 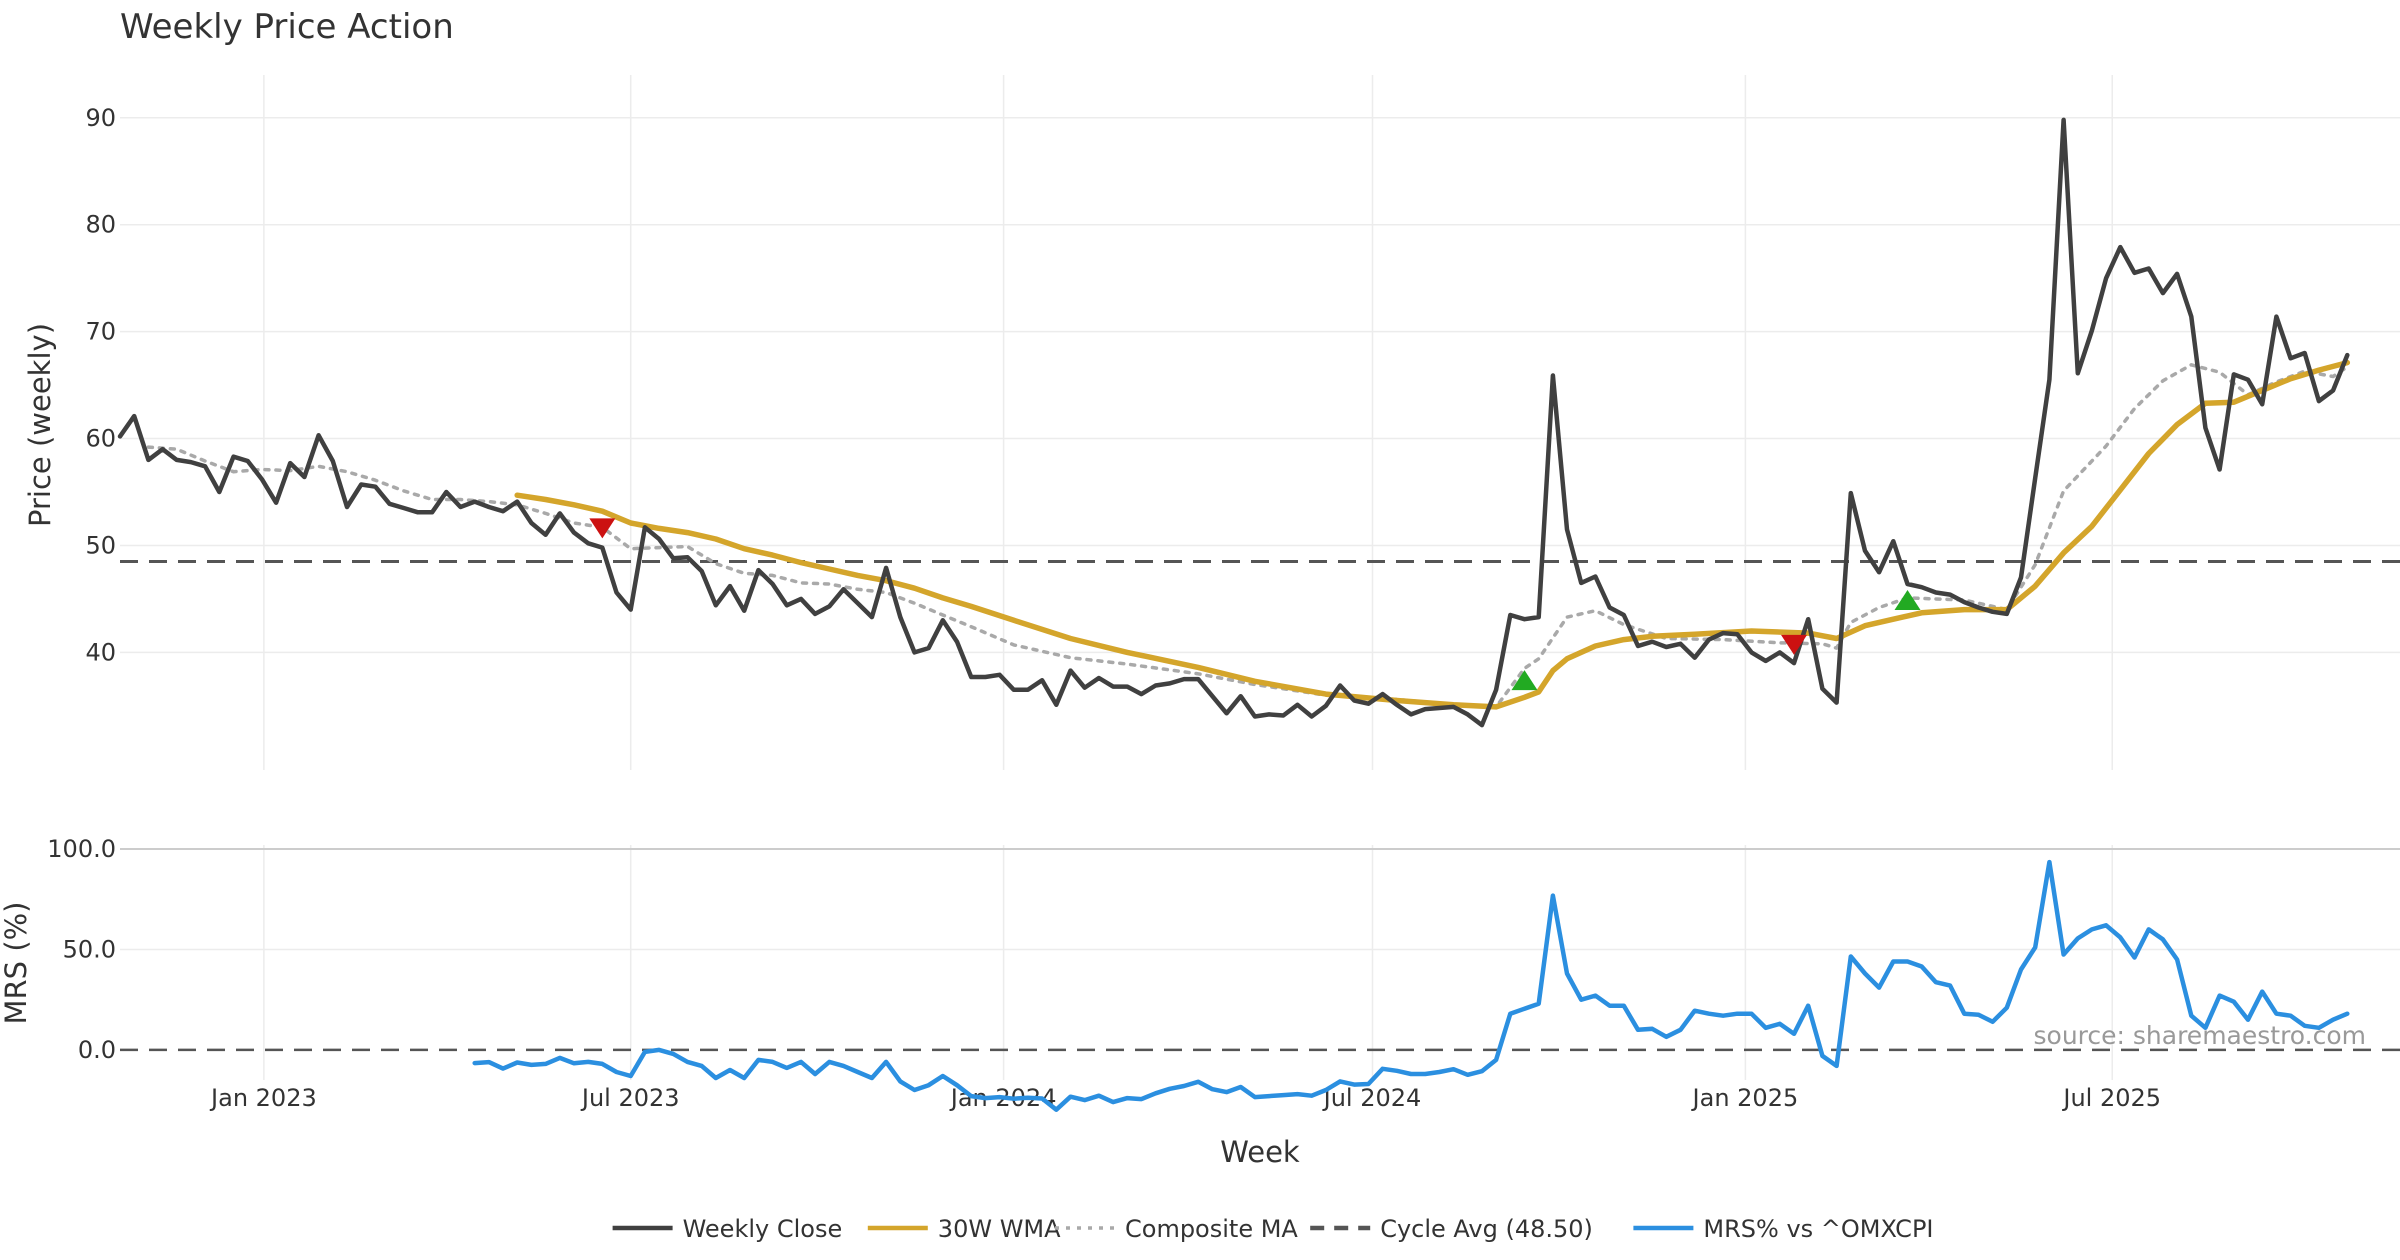 What do you see at coordinates (763, 1229) in the screenshot?
I see `legend-label: Weekly Close` at bounding box center [763, 1229].